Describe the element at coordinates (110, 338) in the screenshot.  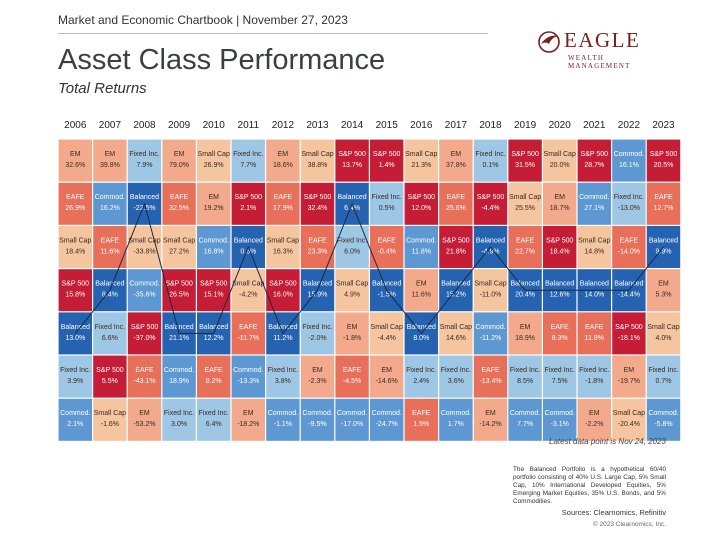
I see `cell-return-value: 6.6%` at that location.